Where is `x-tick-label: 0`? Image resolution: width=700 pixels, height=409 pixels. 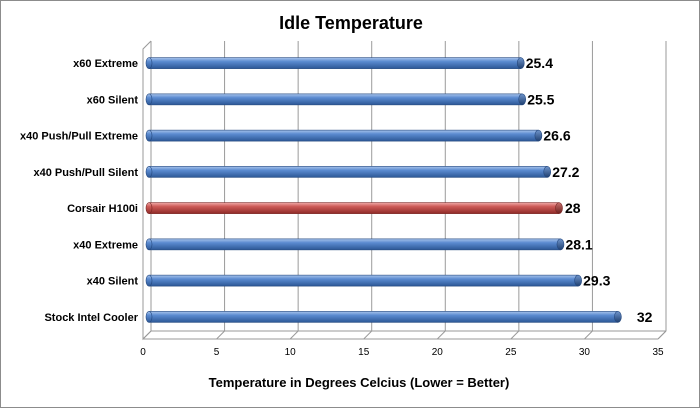 x-tick-label: 0 is located at coordinates (143, 352).